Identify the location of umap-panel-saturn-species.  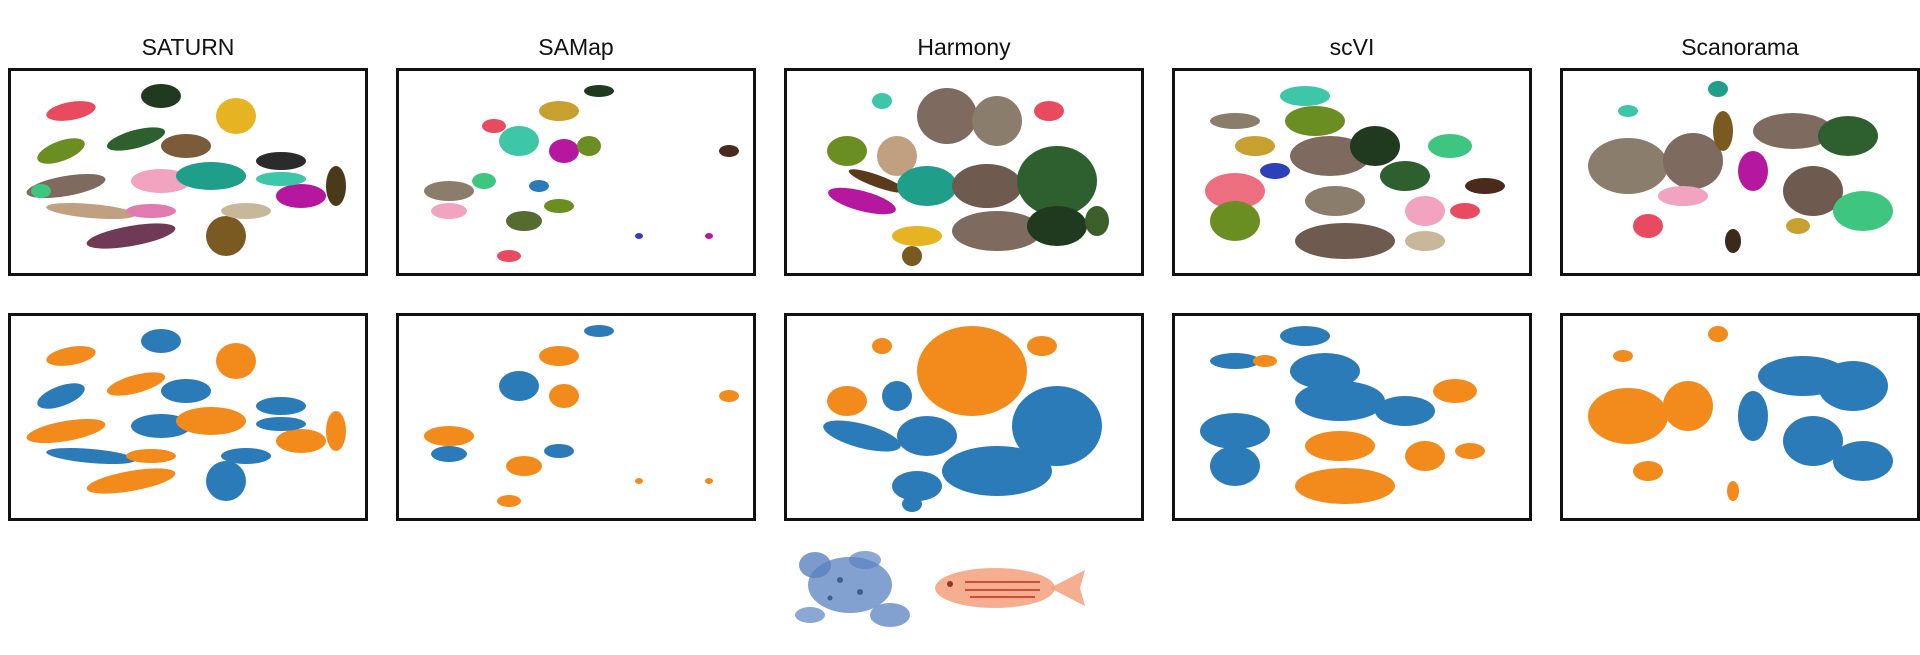
(188, 417).